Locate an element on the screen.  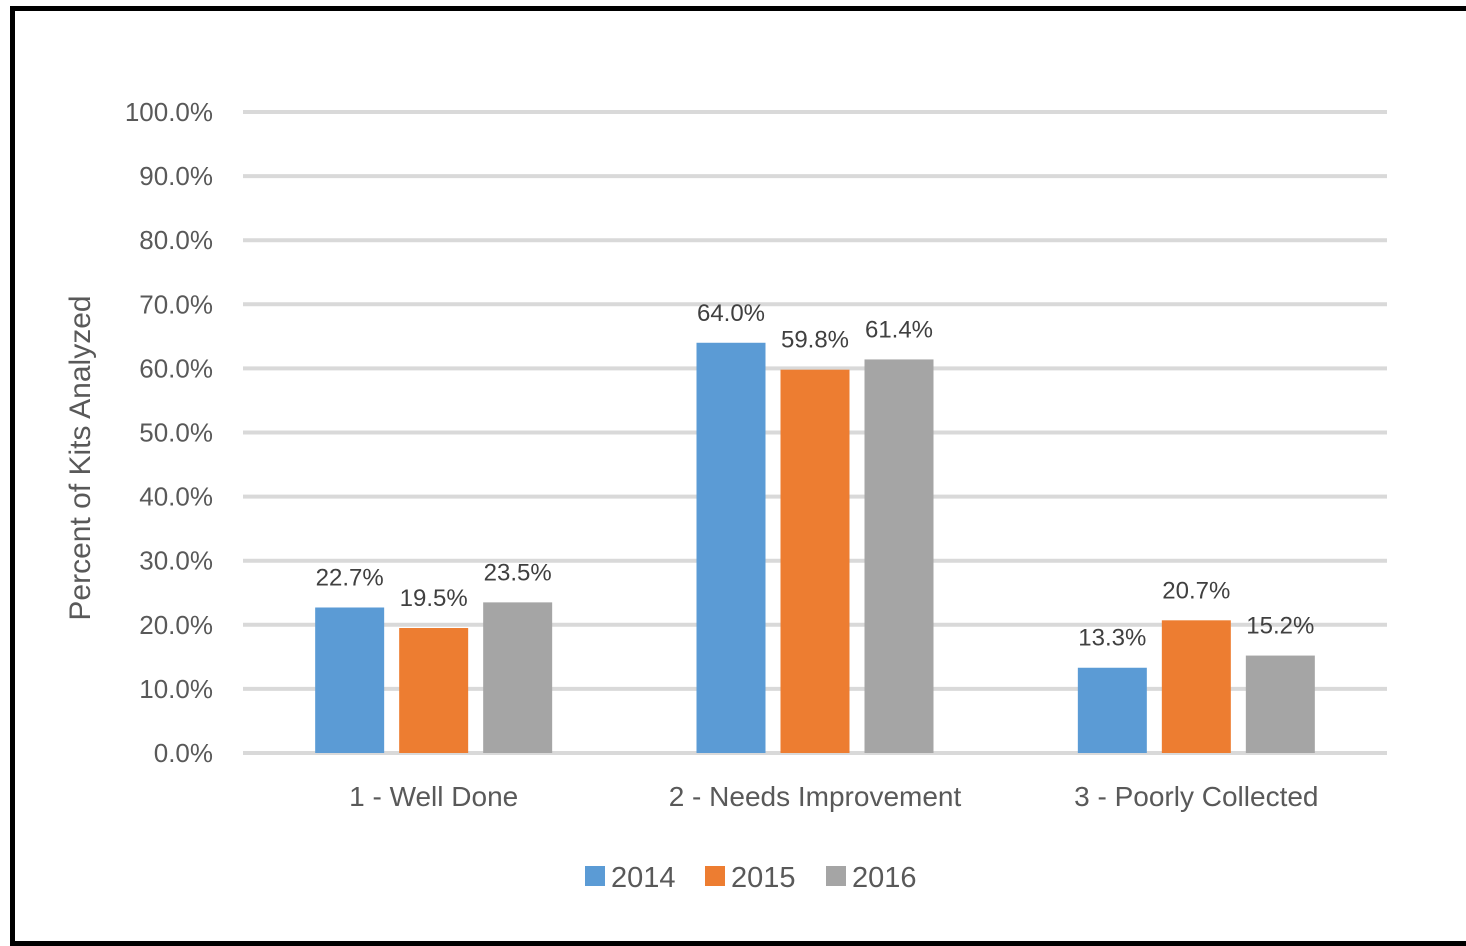
y-tick-label: 70.0% is located at coordinates (176, 304).